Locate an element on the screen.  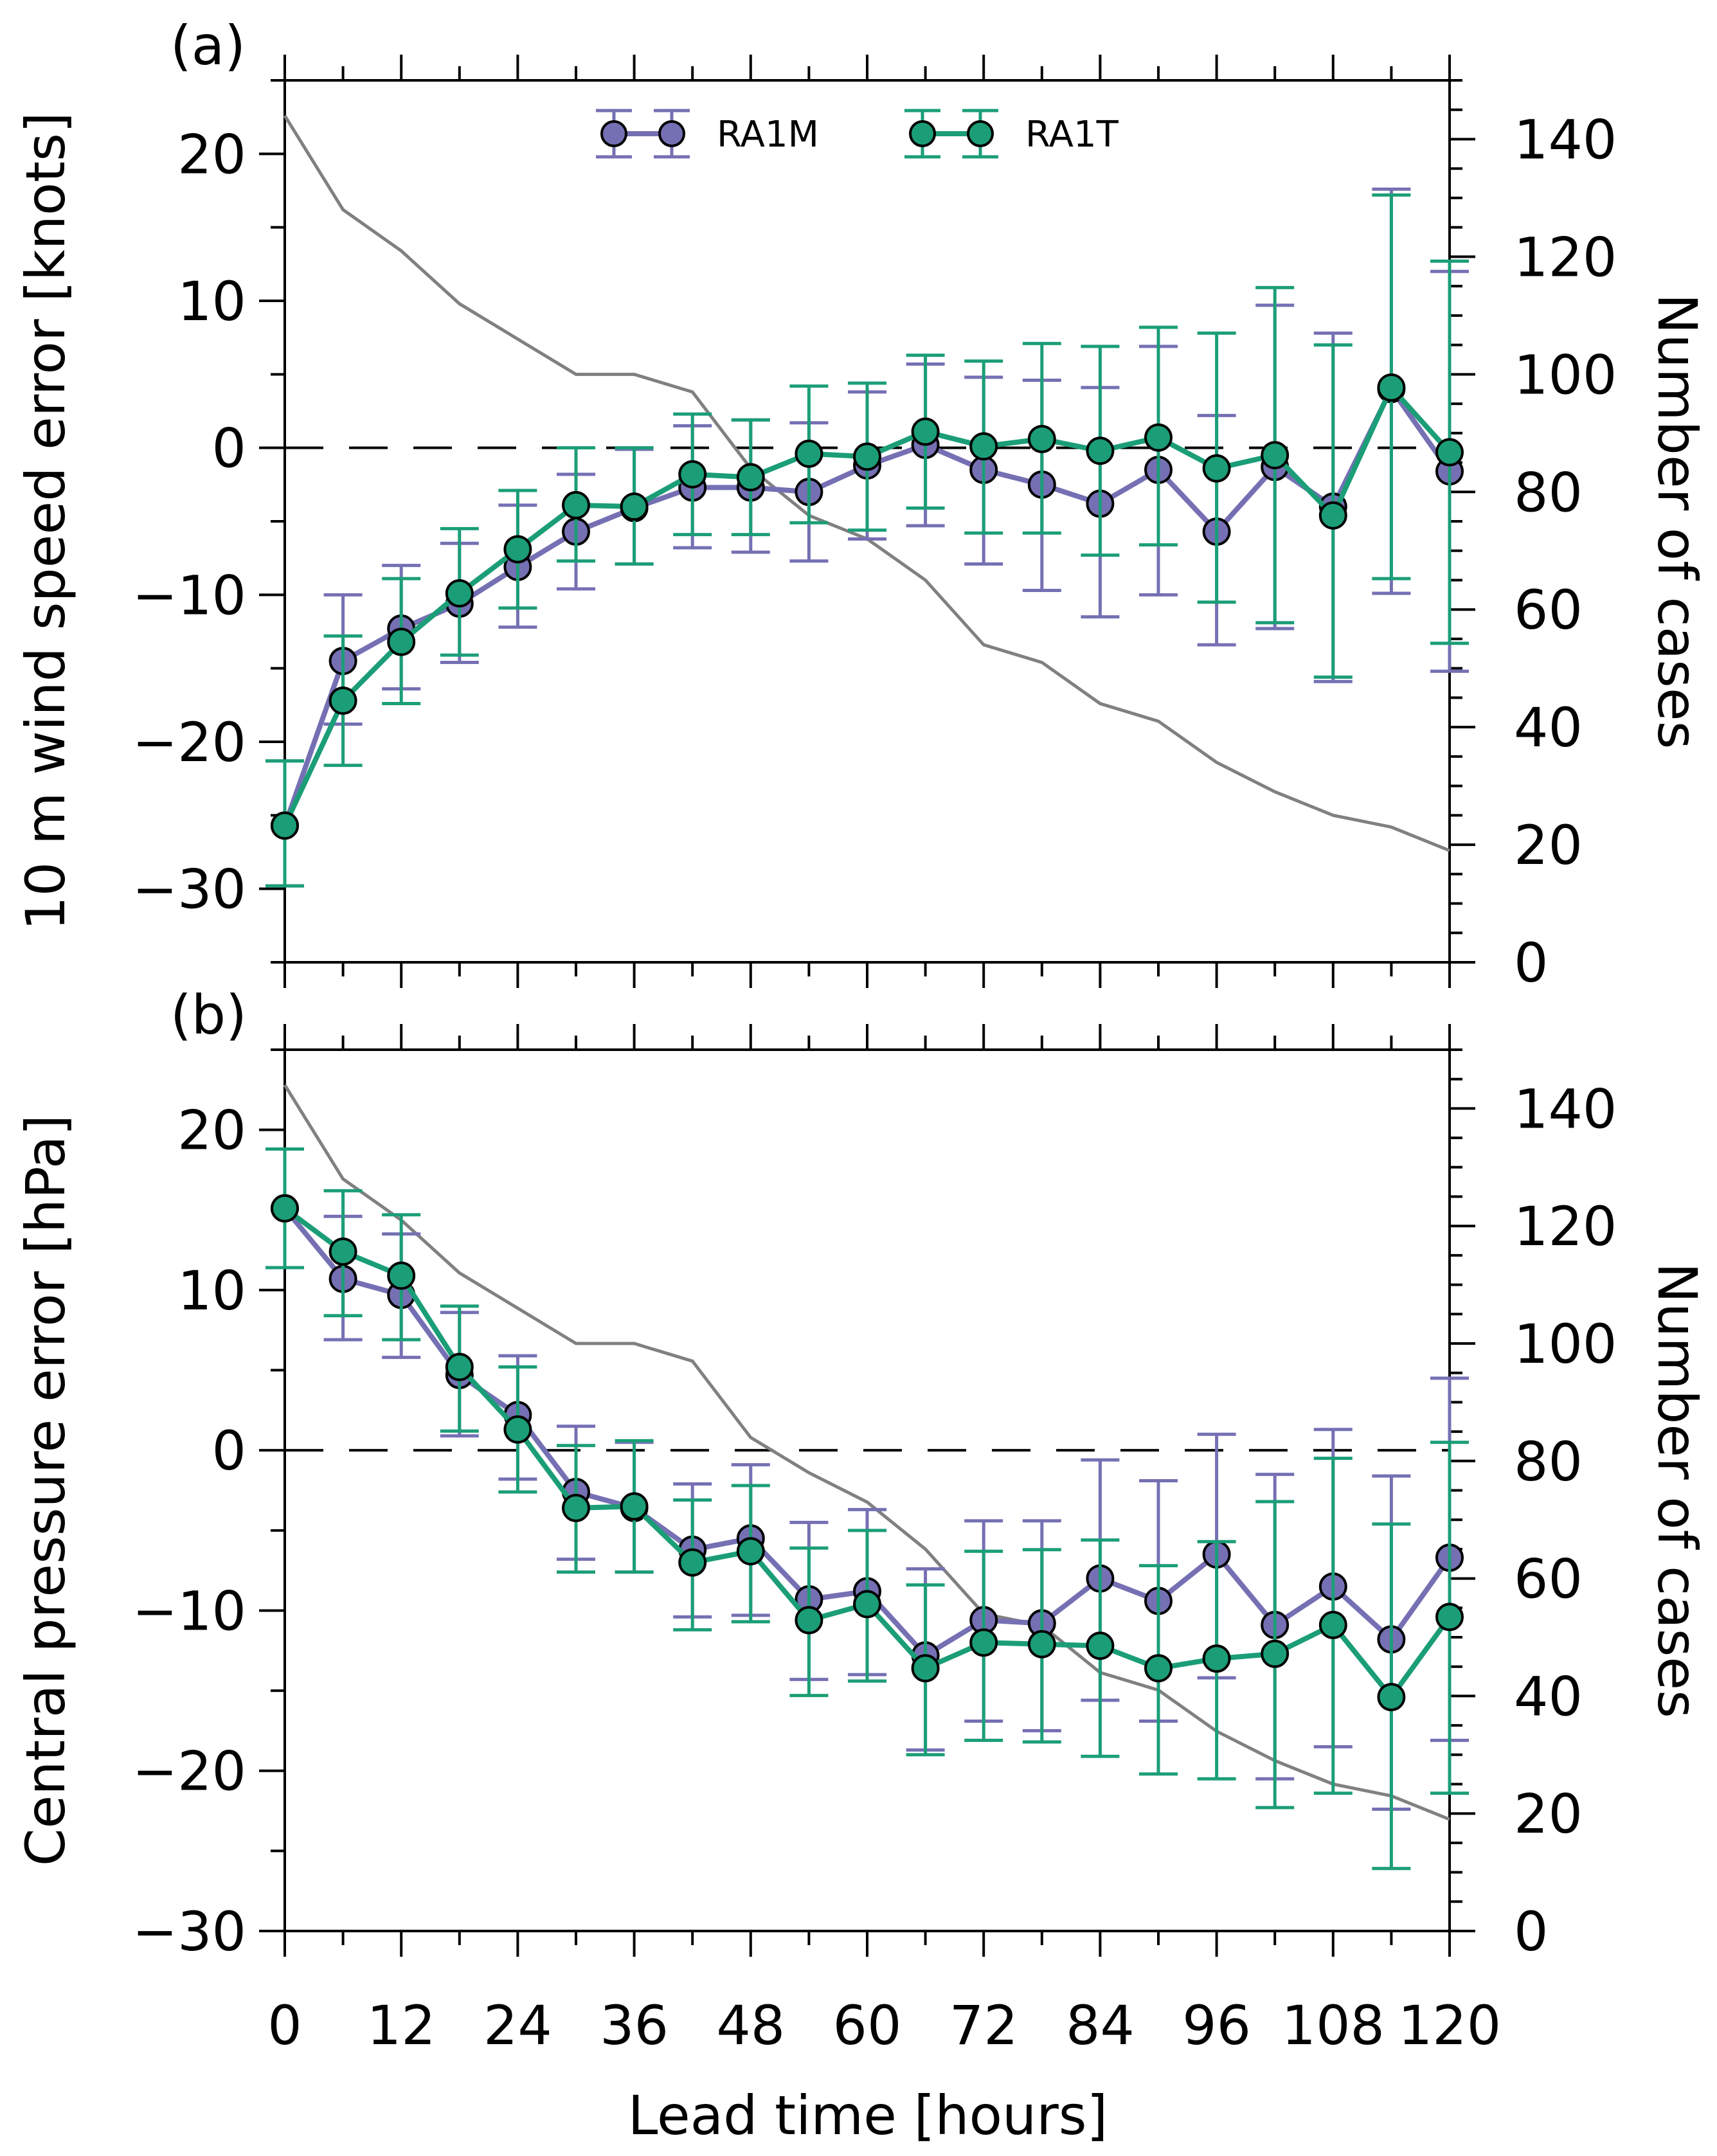
y-axis-label: 10 m wind speed error [knots] is located at coordinates (45, 521).